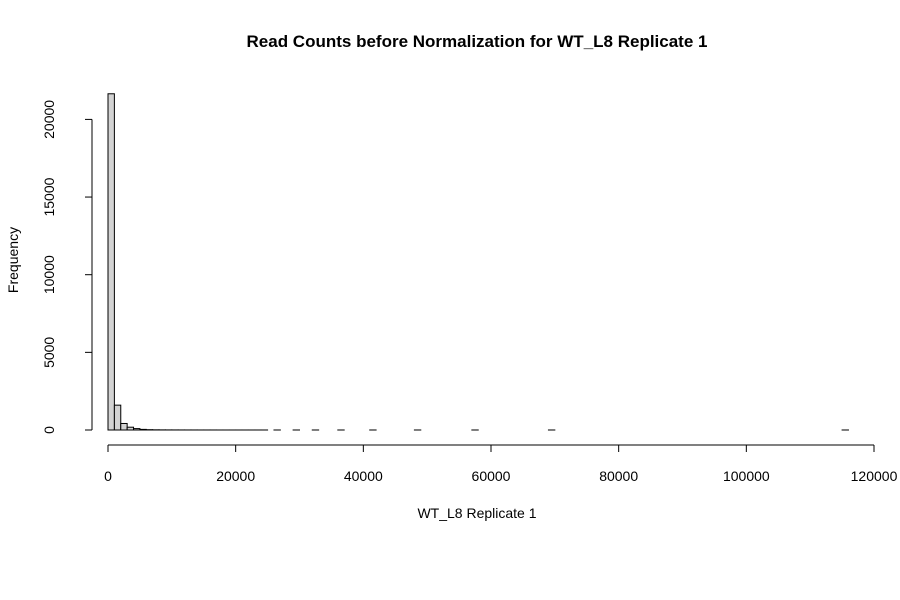 The height and width of the screenshot is (600, 900). What do you see at coordinates (501, 464) in the screenshot?
I see `x-axis-ticks: 0 20000 40000 60000 80000 100000 120000` at bounding box center [501, 464].